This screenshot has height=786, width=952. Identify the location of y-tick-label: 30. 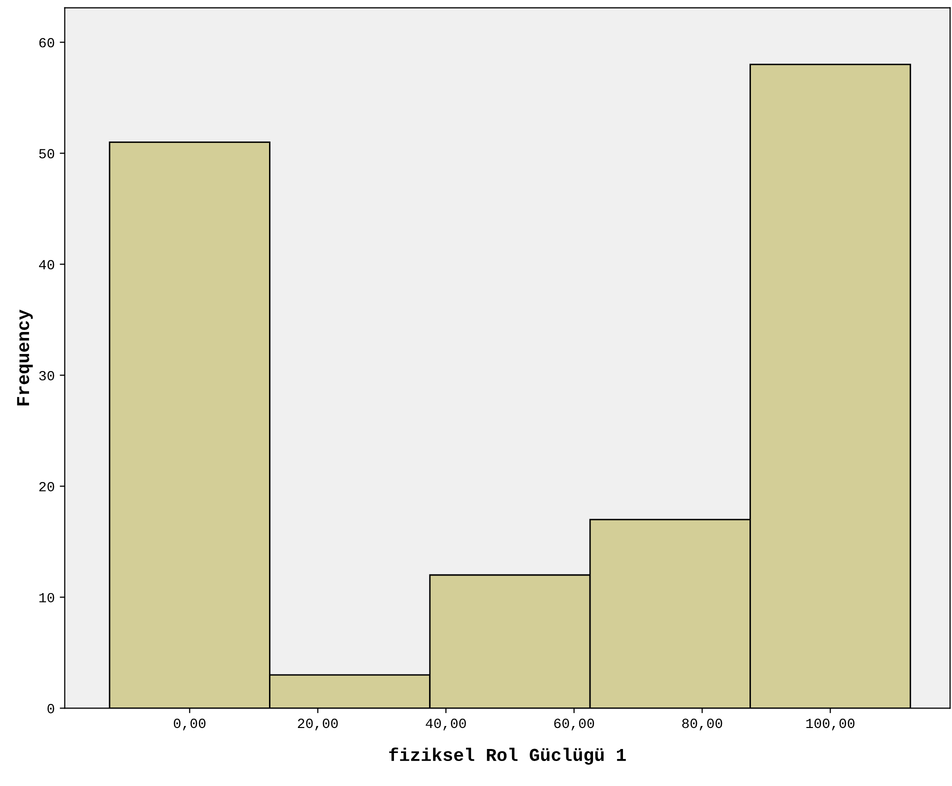
(46, 375).